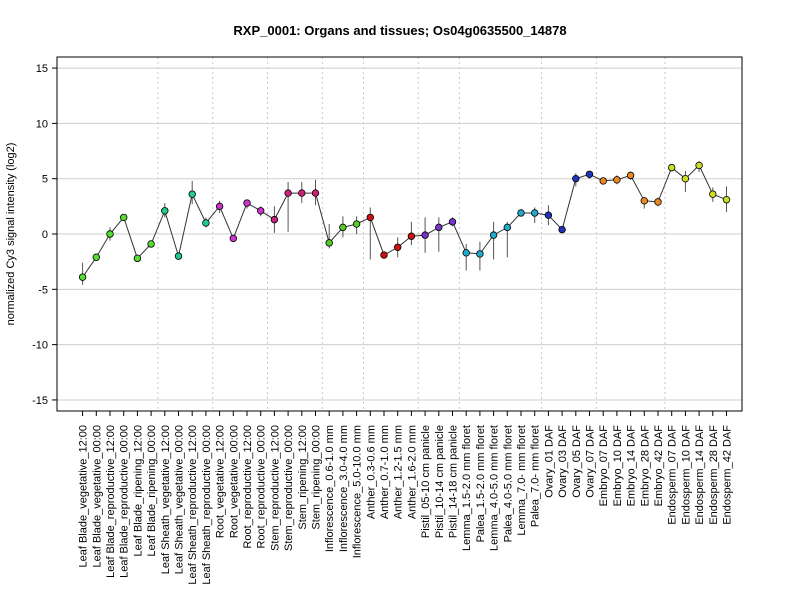 This screenshot has height=600, width=800. What do you see at coordinates (45, 235) in the screenshot?
I see `y-tick-label: 0` at bounding box center [45, 235].